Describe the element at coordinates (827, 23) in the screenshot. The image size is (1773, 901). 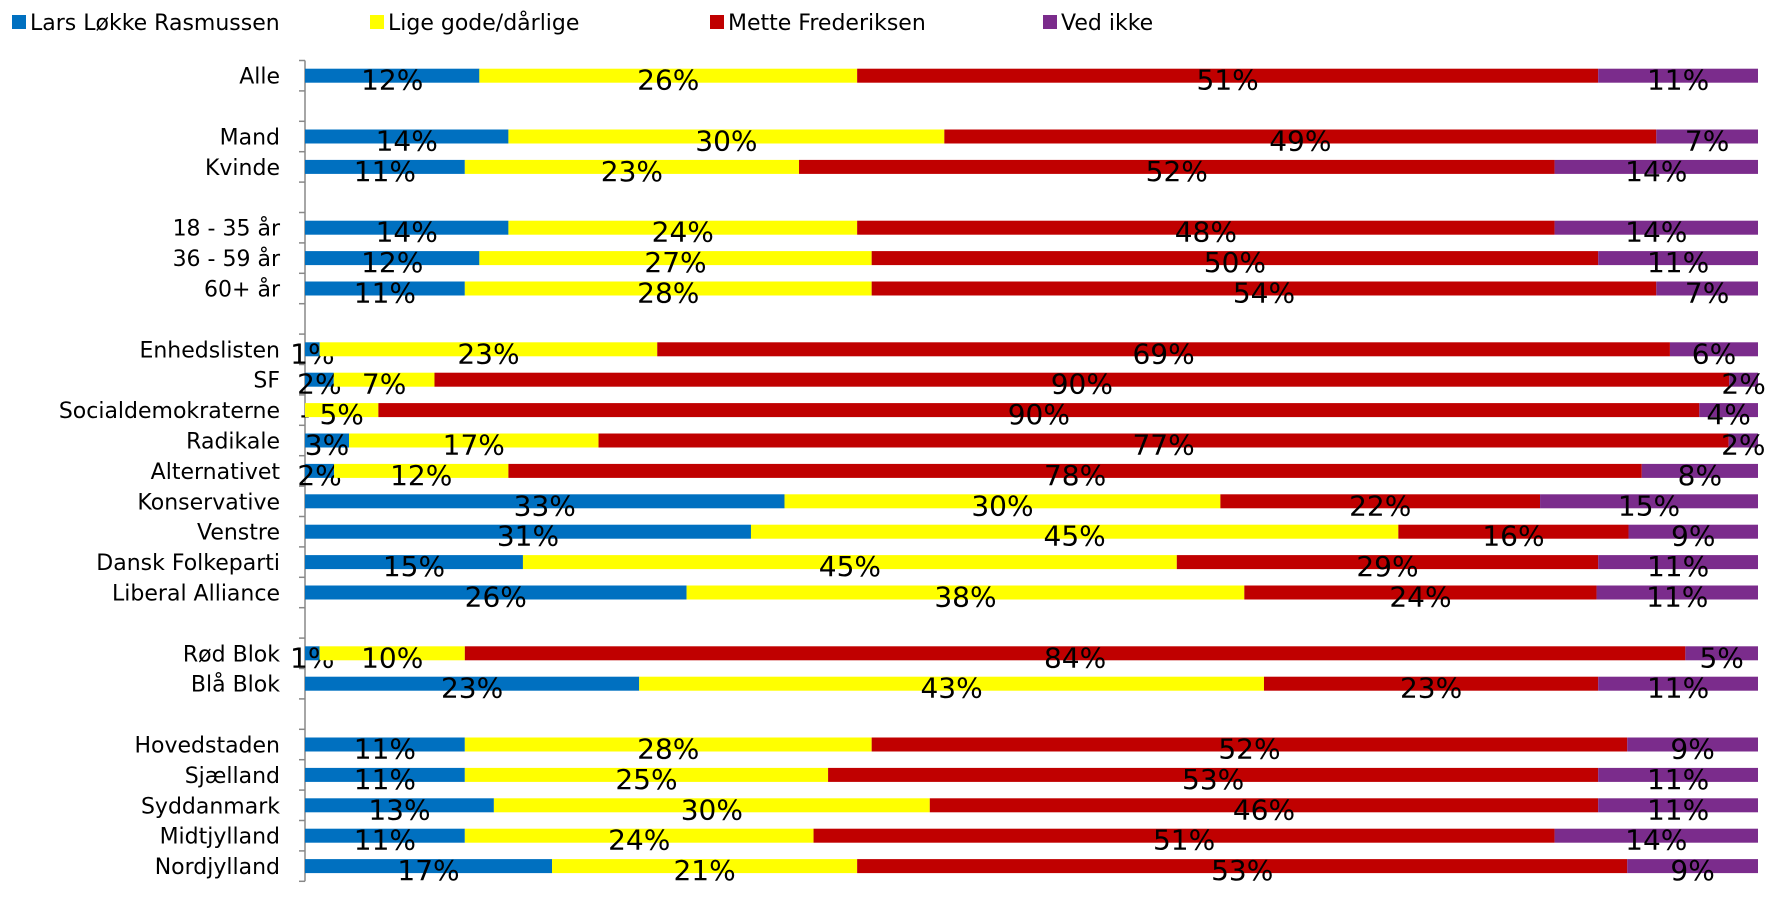
I see `legend-label: Mette Frederiksen` at that location.